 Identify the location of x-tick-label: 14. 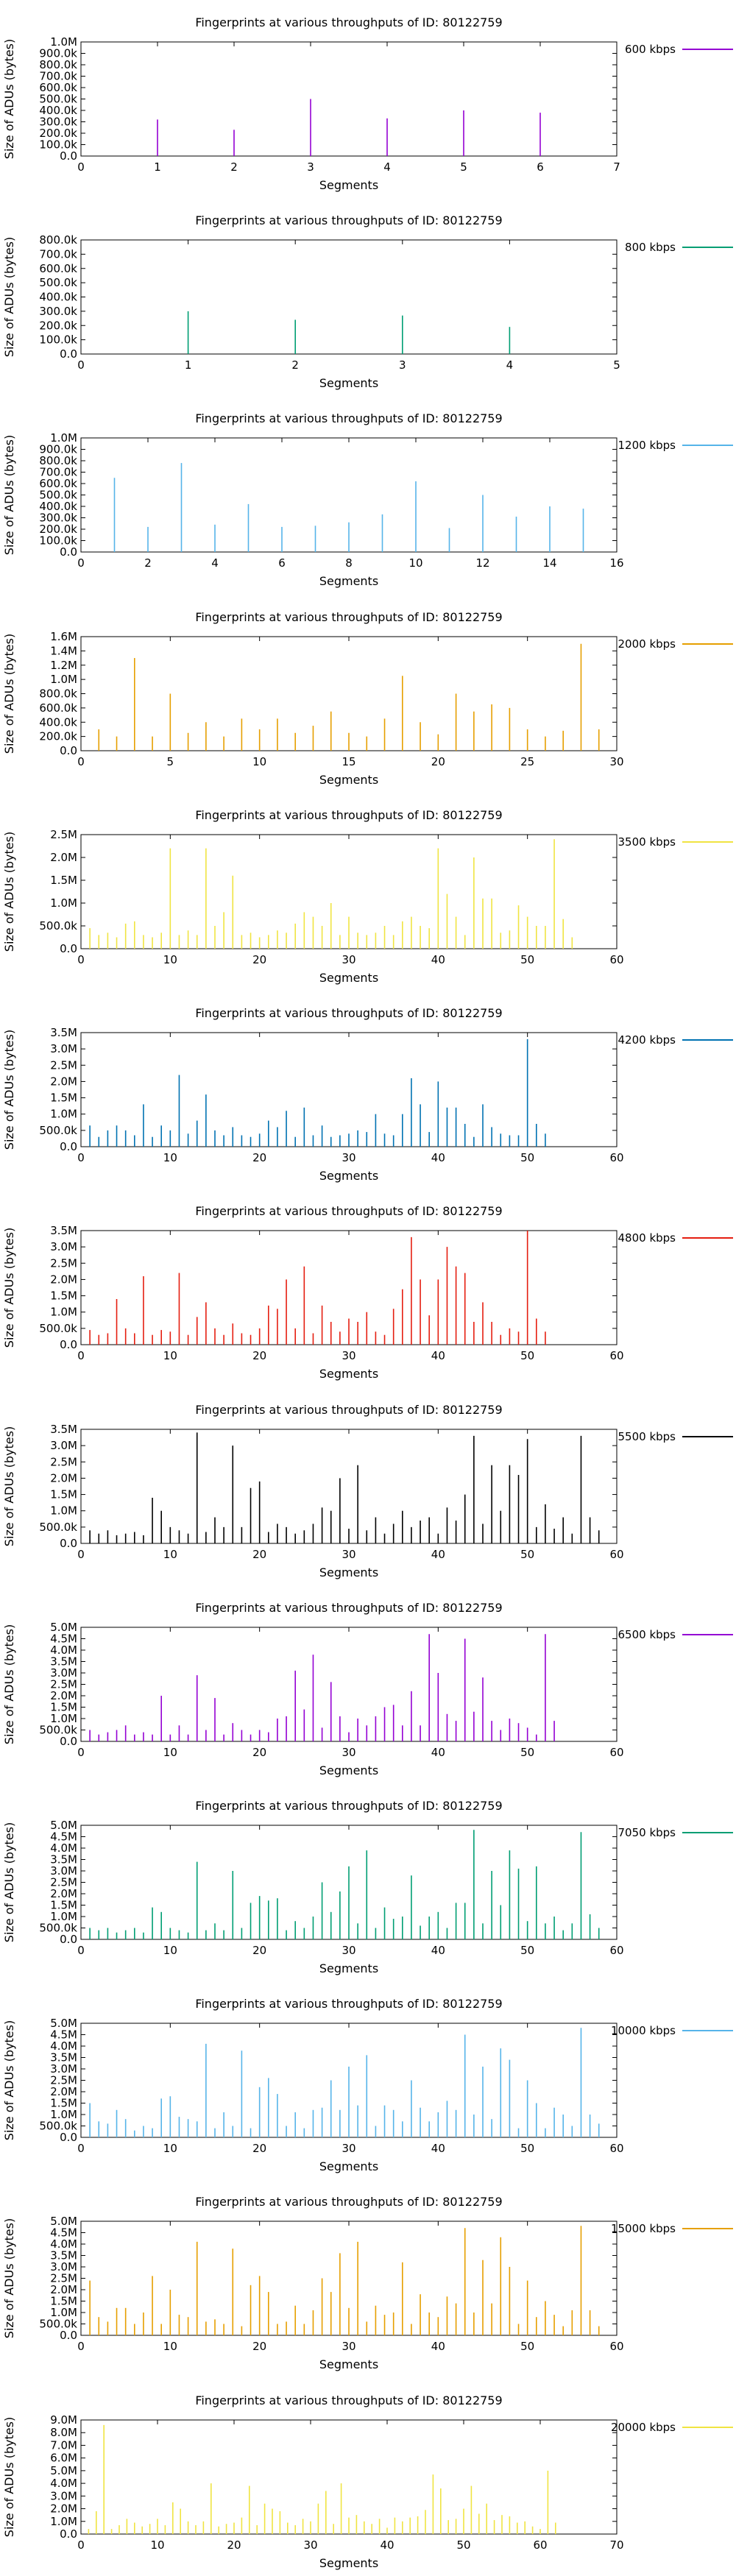
(549, 563).